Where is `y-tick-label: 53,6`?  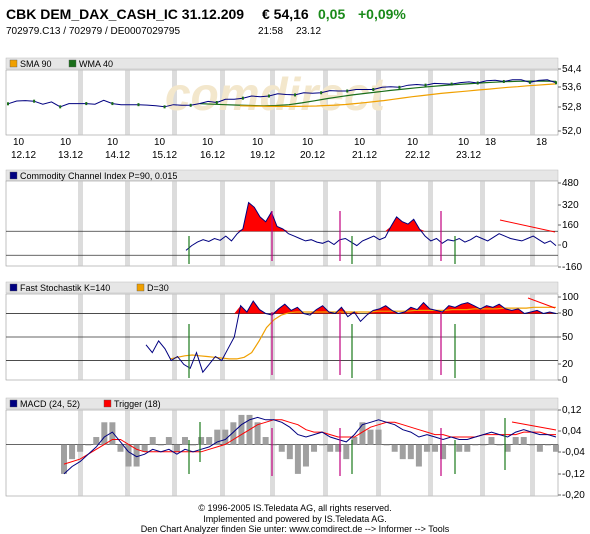 y-tick-label: 53,6 is located at coordinates (572, 87).